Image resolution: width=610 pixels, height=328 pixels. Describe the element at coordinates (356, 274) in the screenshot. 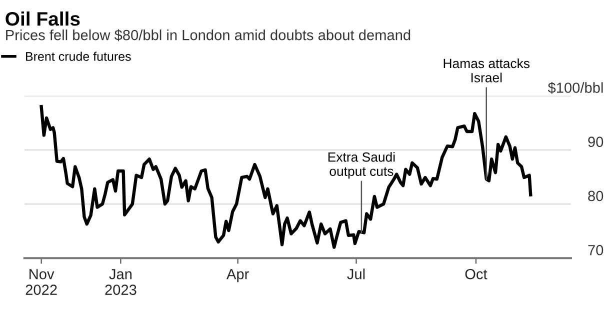

I see `x-tick-label: Jul` at that location.